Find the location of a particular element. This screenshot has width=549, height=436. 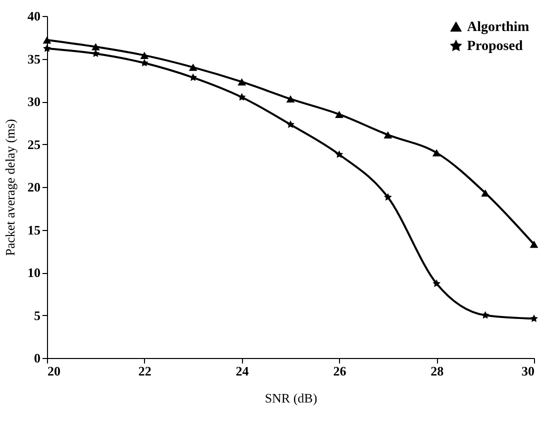

x-tick-label: 22 is located at coordinates (145, 371).